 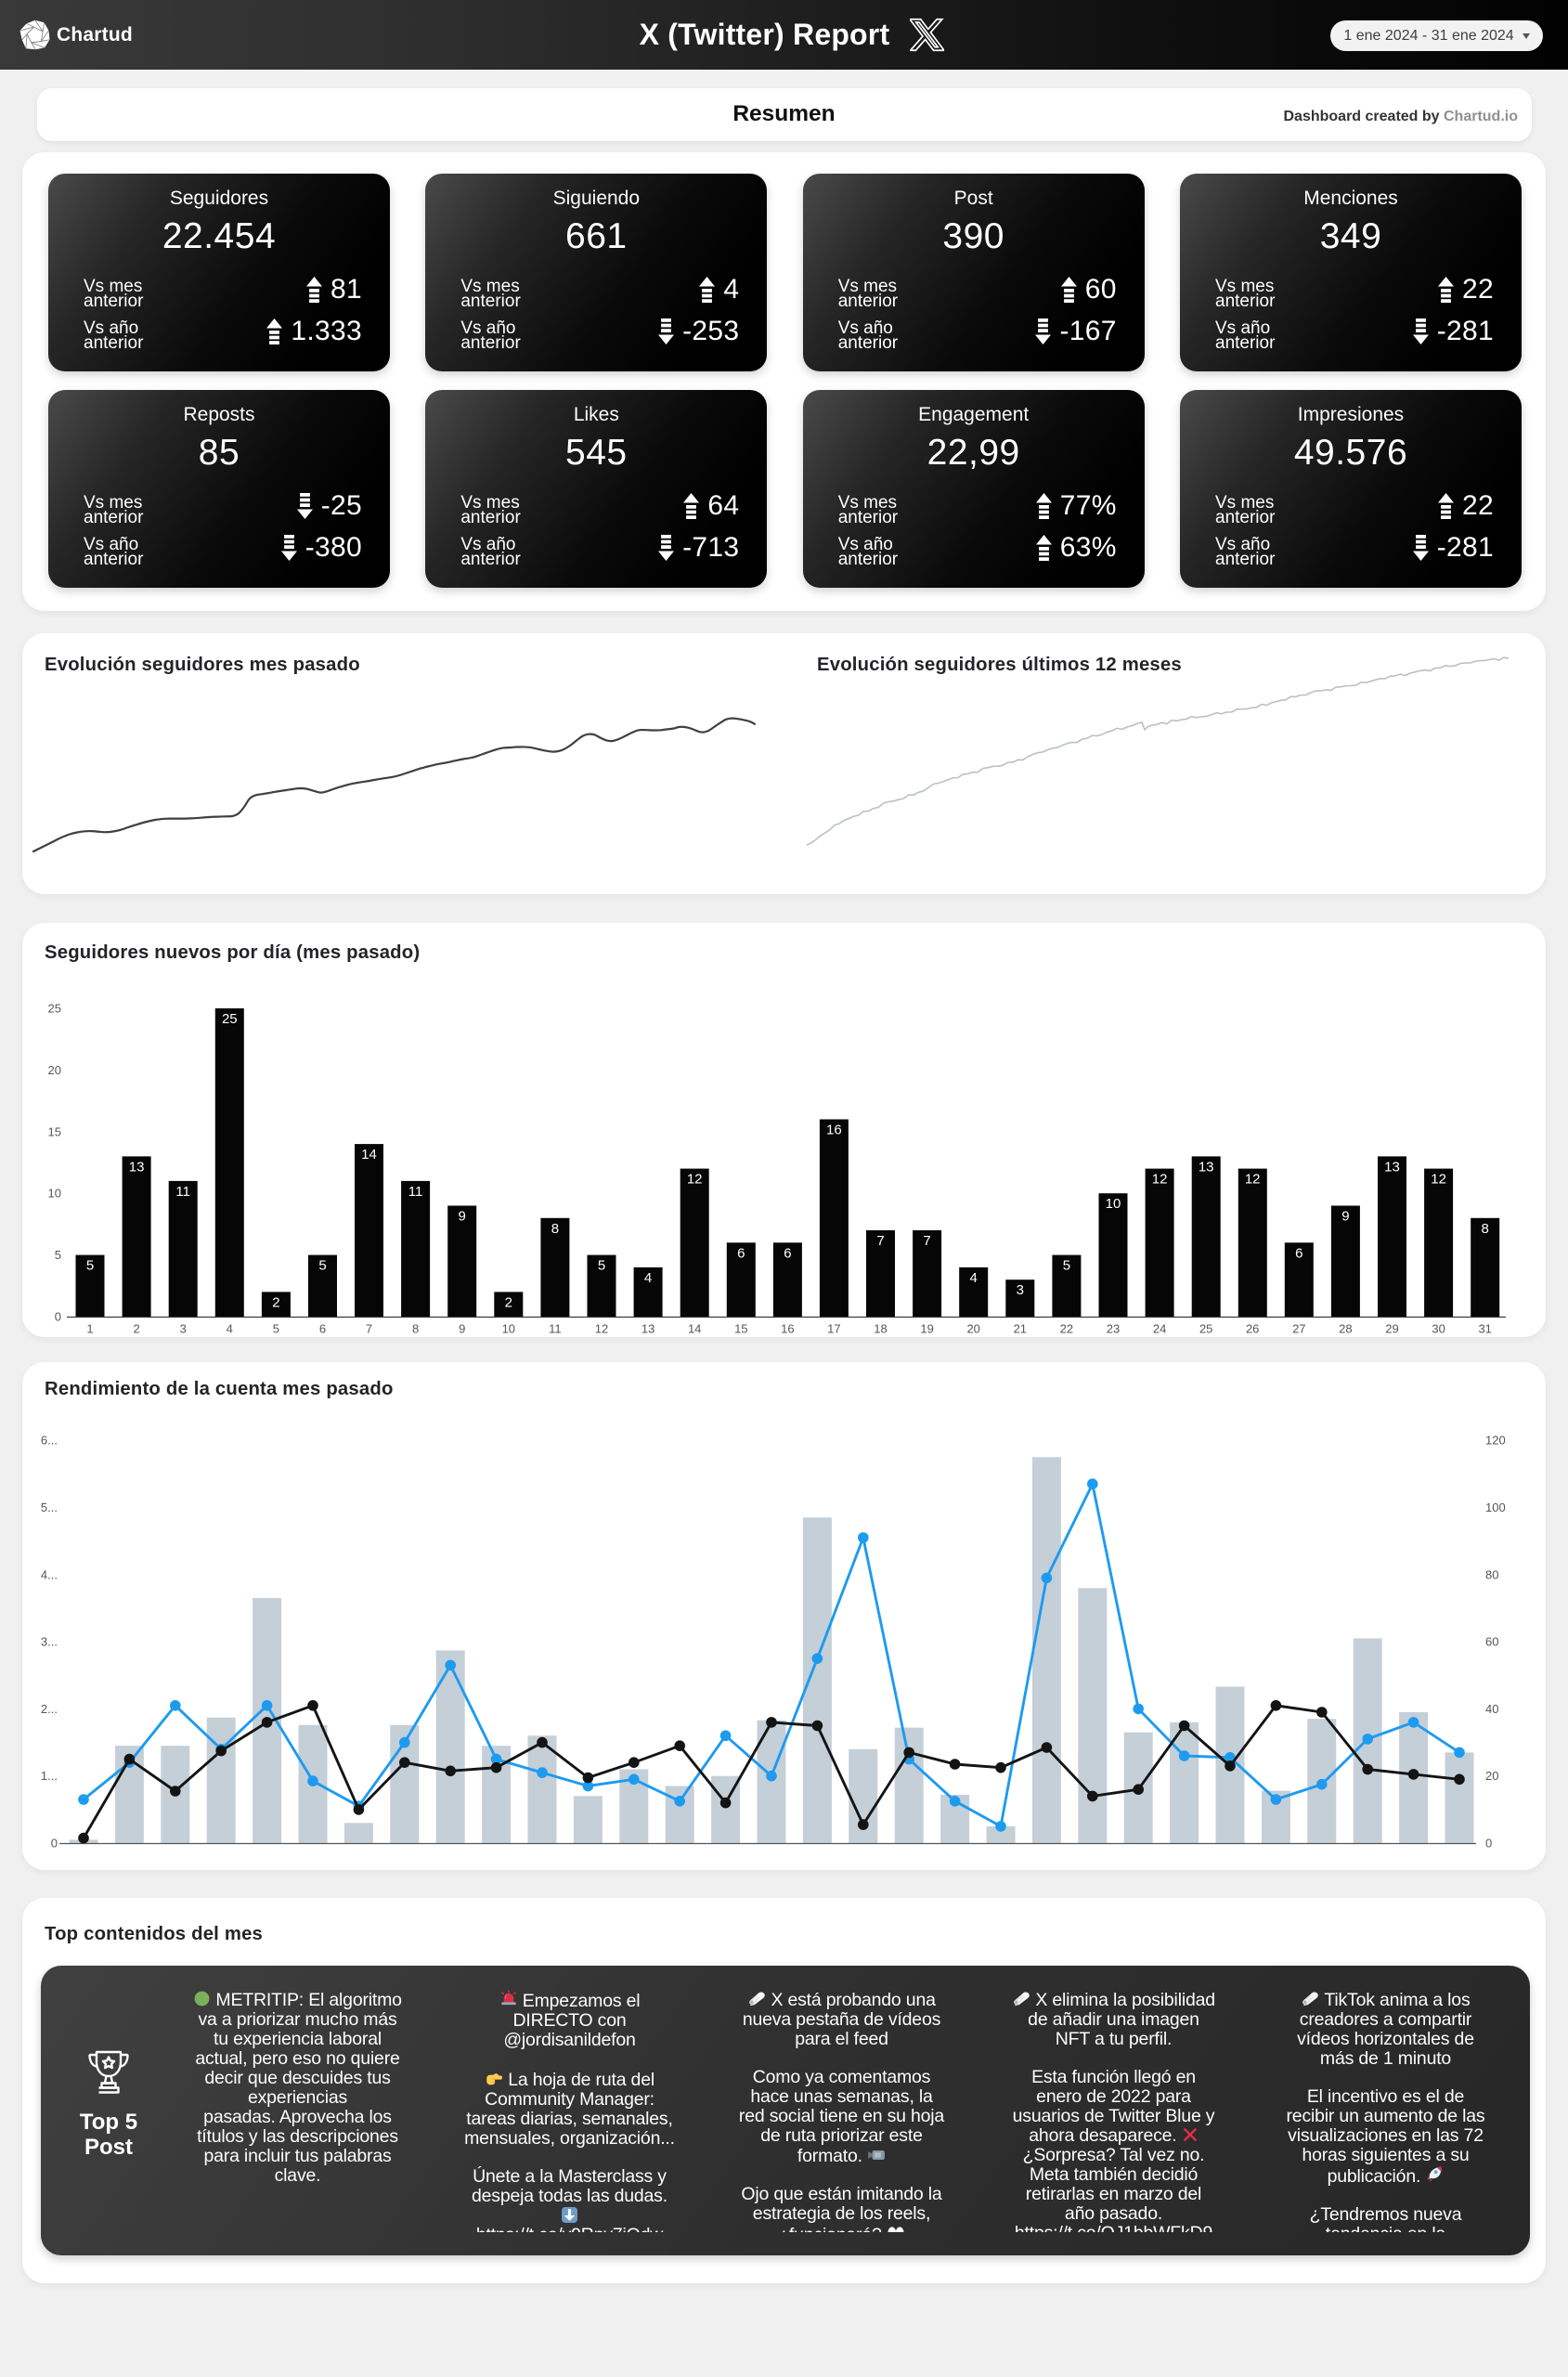 What do you see at coordinates (1298, 1329) in the screenshot?
I see `svg-text: 27` at bounding box center [1298, 1329].